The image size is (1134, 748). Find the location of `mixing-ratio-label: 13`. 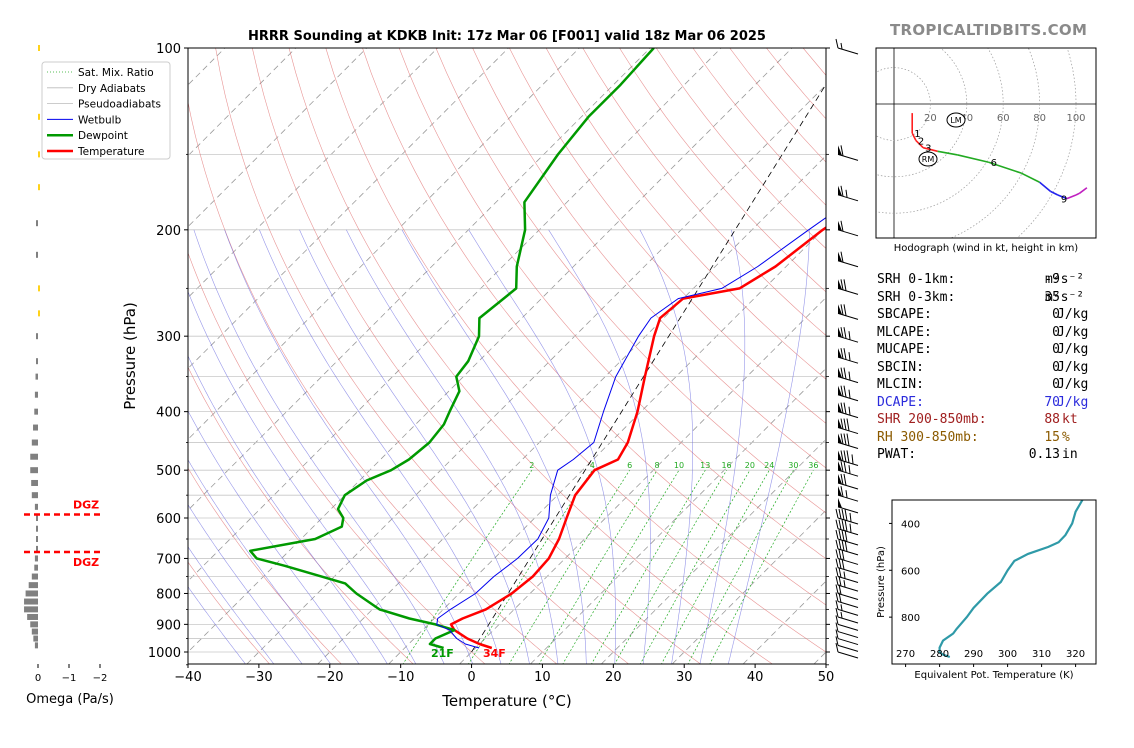

mixing-ratio-label: 13 is located at coordinates (705, 465).